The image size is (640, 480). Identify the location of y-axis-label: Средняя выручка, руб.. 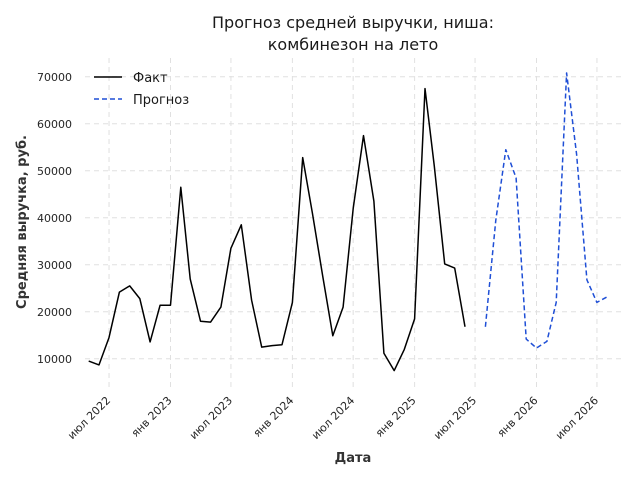
(22, 222).